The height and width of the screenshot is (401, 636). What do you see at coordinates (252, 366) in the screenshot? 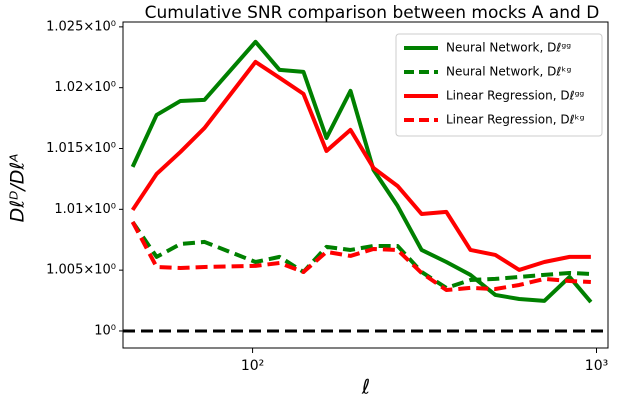
I see `x-tick-label: 10²` at bounding box center [252, 366].